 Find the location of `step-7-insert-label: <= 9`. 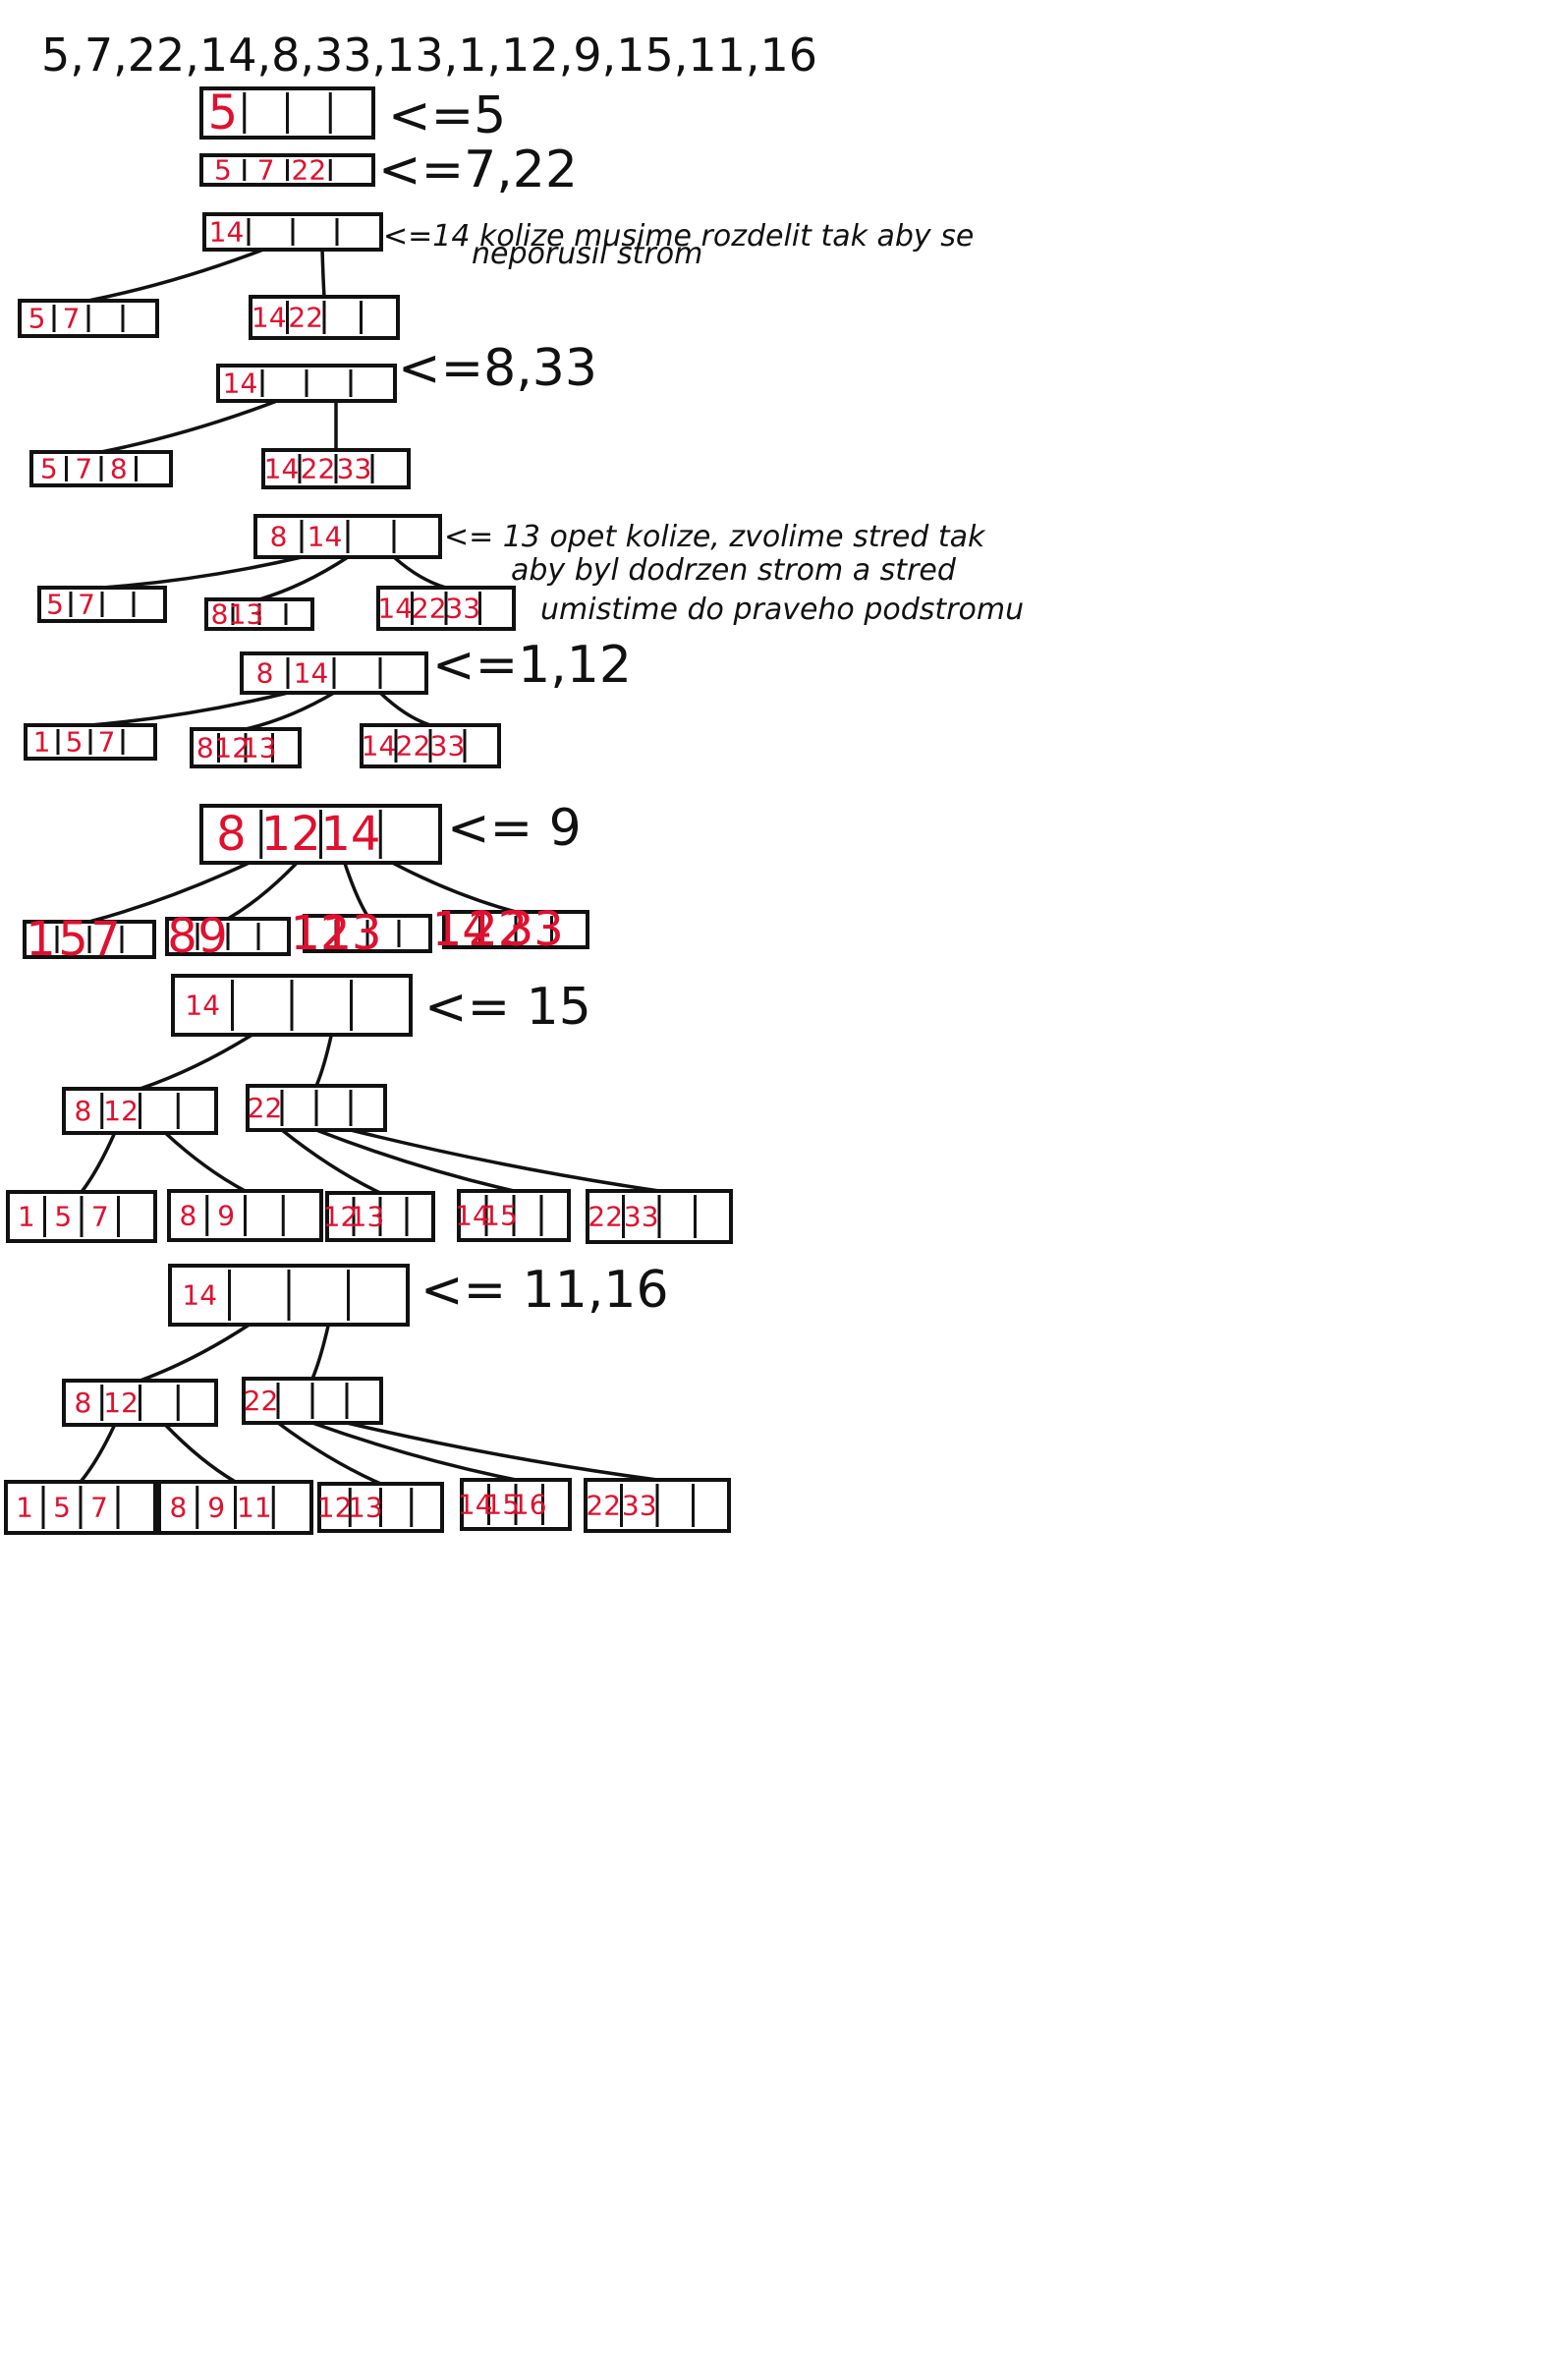

step-7-insert-label: <= 9 is located at coordinates (514, 828).